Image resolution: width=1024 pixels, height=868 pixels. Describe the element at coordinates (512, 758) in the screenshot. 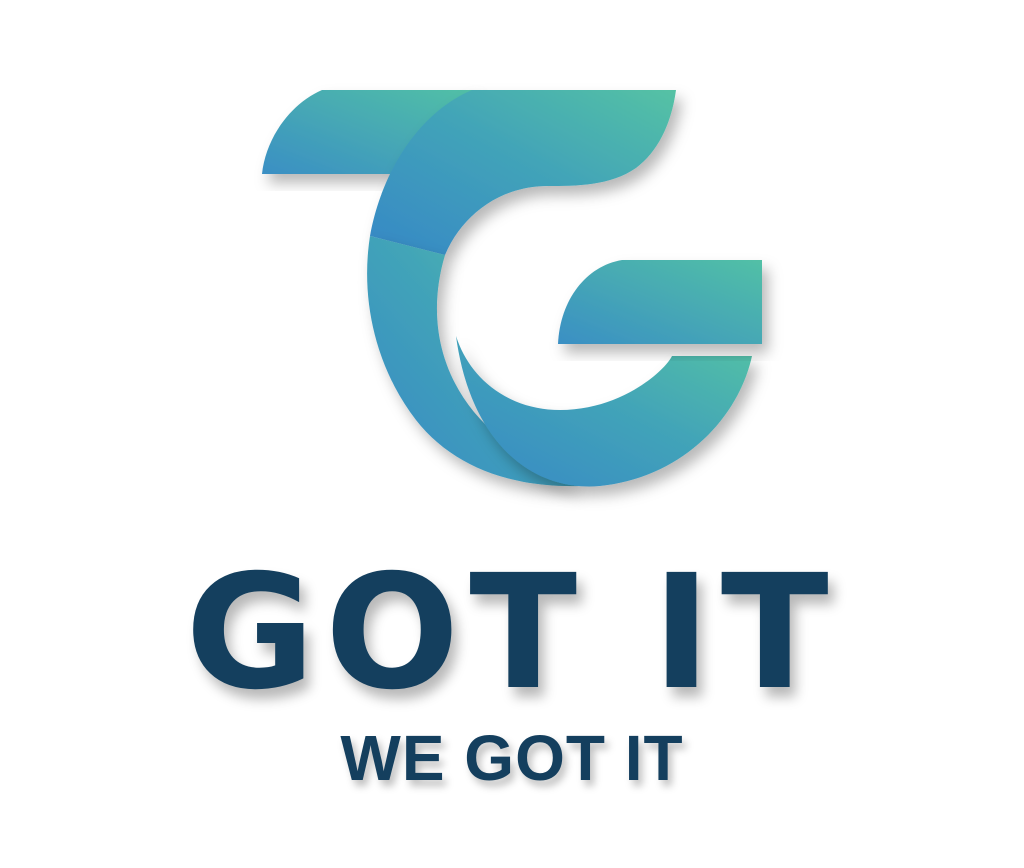

I see `tagline: WE GOT IT` at that location.